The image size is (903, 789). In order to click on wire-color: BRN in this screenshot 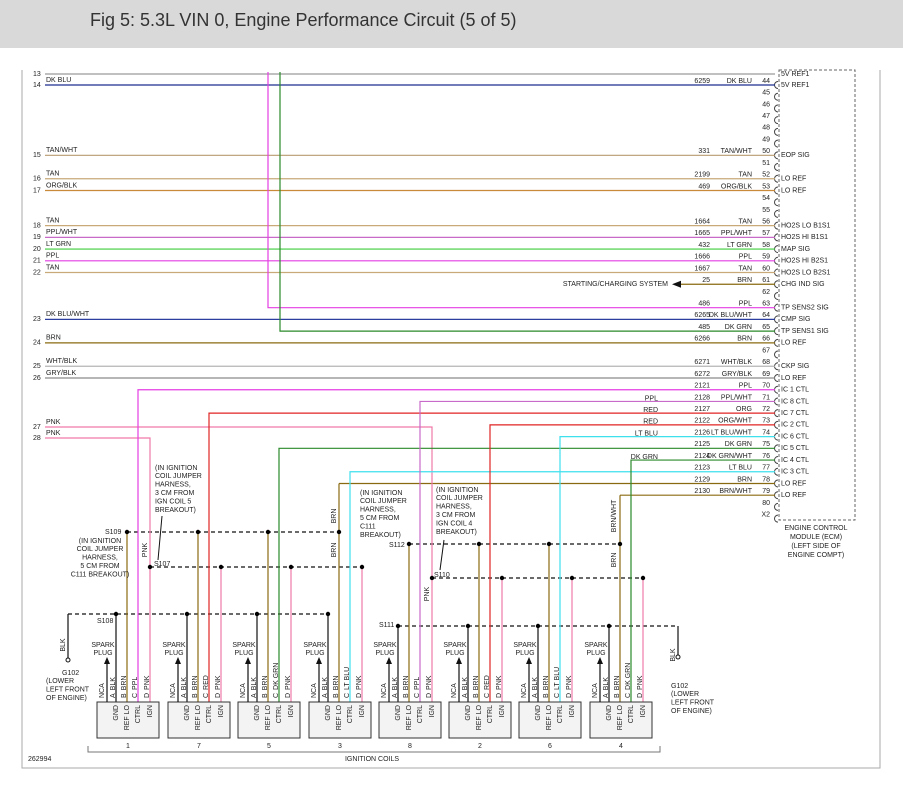, I will do `click(744, 339)`.